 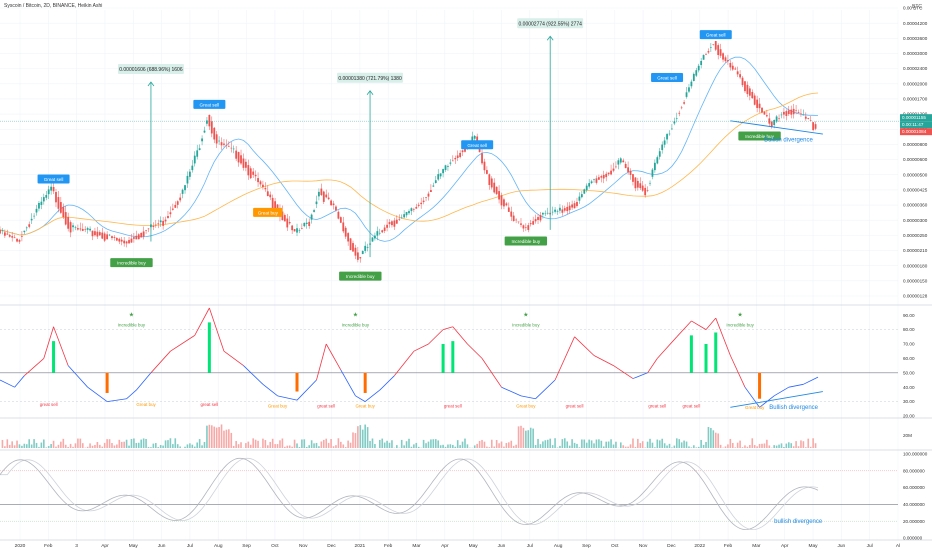 What do you see at coordinates (915, 189) in the screenshot?
I see `price-tick-label: 0.00000425` at bounding box center [915, 189].